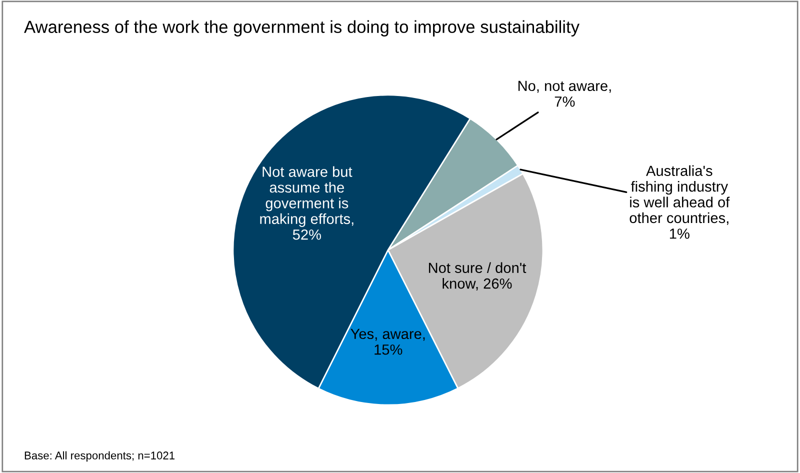 This screenshot has width=800, height=473. I want to click on slice-label: Not aware but assume the goverment is making efforts, 52%, so click(307, 203).